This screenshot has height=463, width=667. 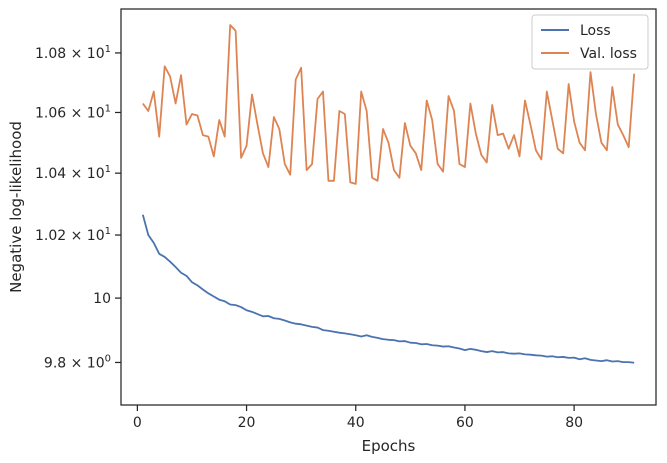 What do you see at coordinates (73, 235) in the screenshot?
I see `y-tick-label: 1.02 × 10¹` at bounding box center [73, 235].